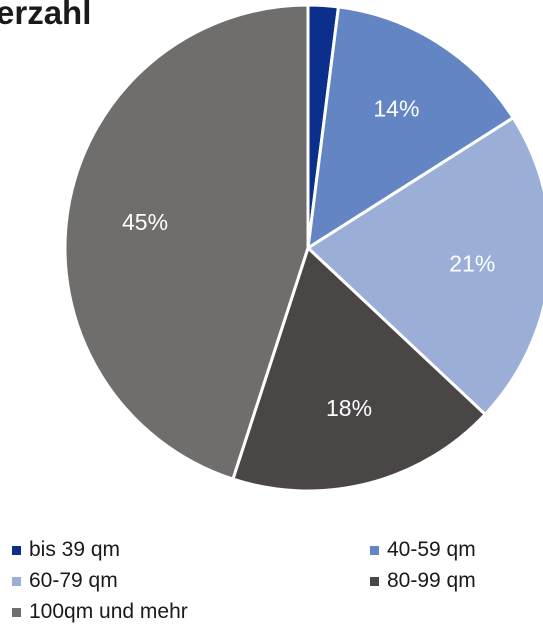 This screenshot has height=635, width=543. I want to click on legend-item-100-plus: 100qm und mehr, so click(100, 612).